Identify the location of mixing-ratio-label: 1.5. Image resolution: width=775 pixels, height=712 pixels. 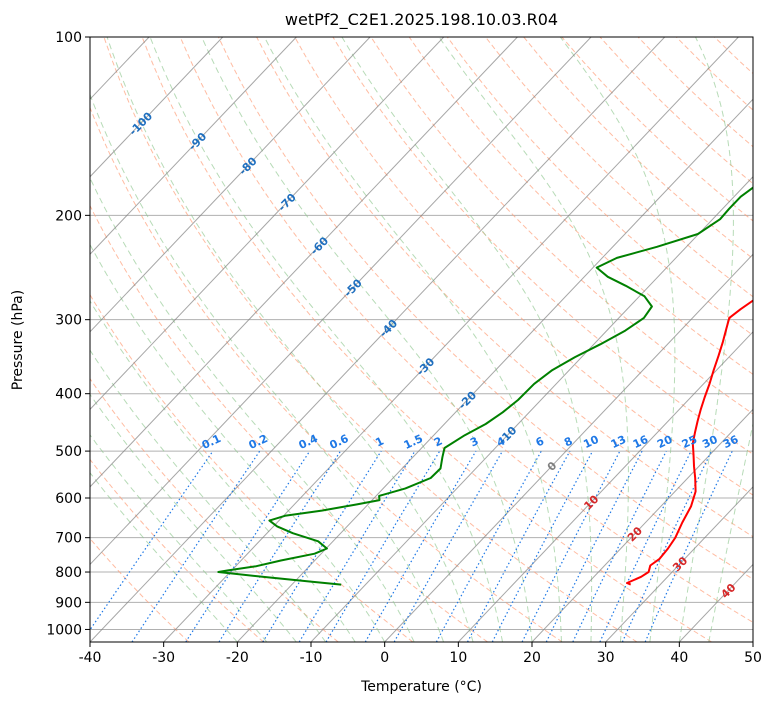
(413, 442).